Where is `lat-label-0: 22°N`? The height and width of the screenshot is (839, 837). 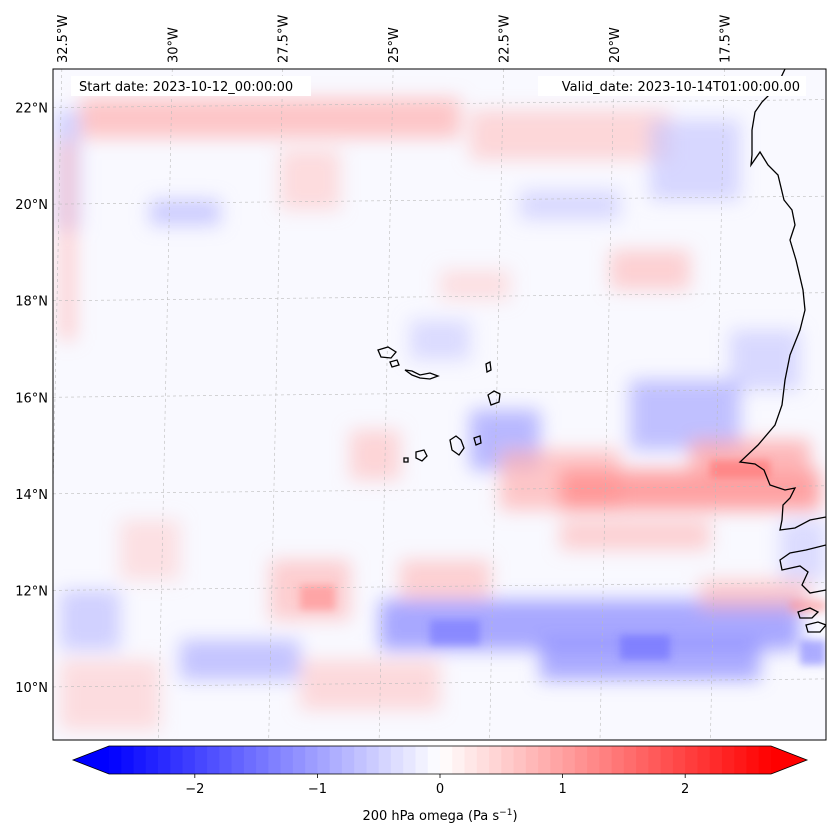 lat-label-0: 22°N is located at coordinates (31, 109).